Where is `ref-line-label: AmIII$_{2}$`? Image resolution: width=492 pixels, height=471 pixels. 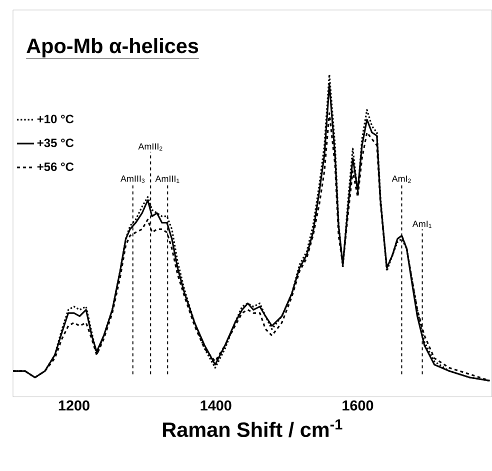 ref-line-label: AmIII$_{2}$ is located at coordinates (150, 147).